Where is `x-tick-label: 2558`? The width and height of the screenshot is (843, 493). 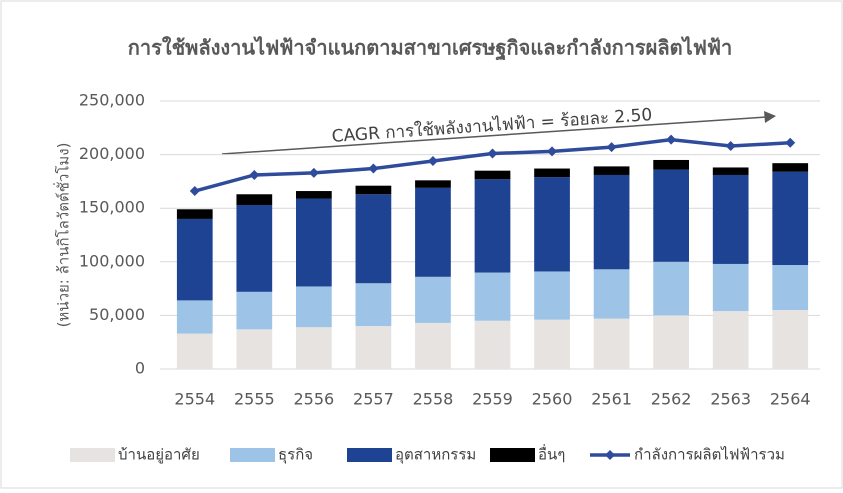
x-tick-label: 2558 is located at coordinates (433, 399).